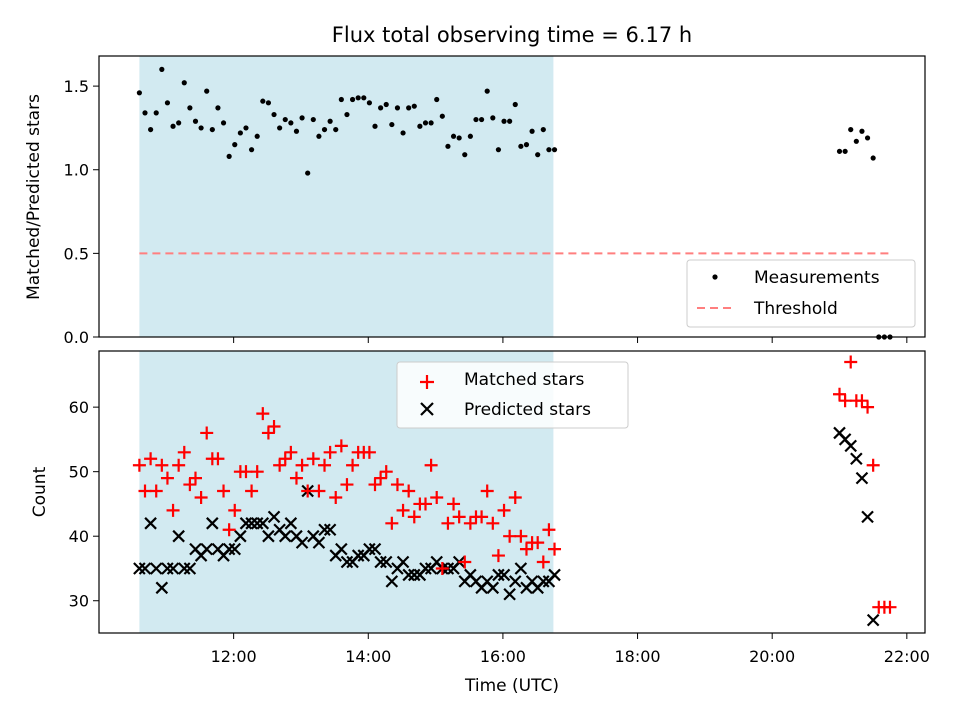 Image resolution: width=960 pixels, height=720 pixels. Describe the element at coordinates (527, 410) in the screenshot. I see `legend-predicted: Predicted stars` at that location.